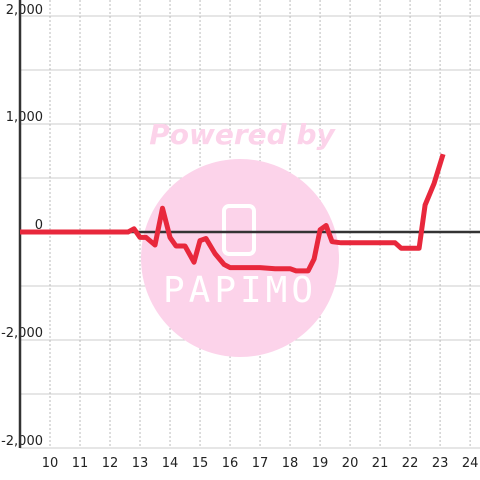  What do you see at coordinates (50, 463) in the screenshot?
I see `x-tick-label: 10` at bounding box center [50, 463].